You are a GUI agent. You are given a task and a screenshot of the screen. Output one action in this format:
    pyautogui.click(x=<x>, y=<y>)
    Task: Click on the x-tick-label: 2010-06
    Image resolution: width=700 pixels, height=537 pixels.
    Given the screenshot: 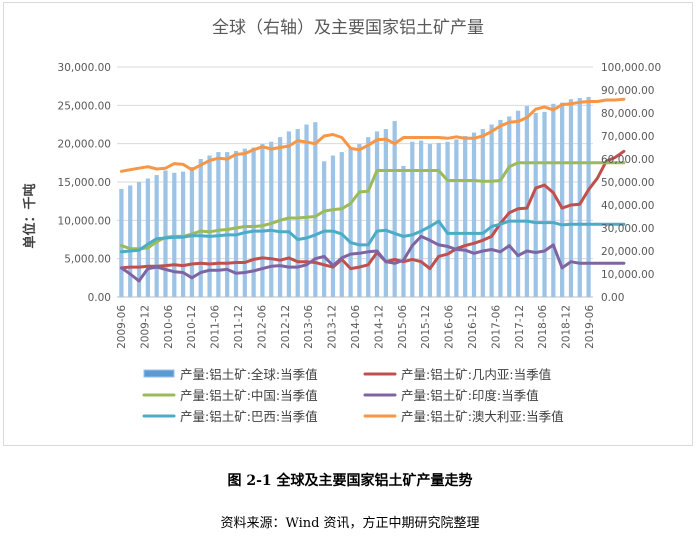 What is the action you would take?
    pyautogui.click(x=169, y=327)
    